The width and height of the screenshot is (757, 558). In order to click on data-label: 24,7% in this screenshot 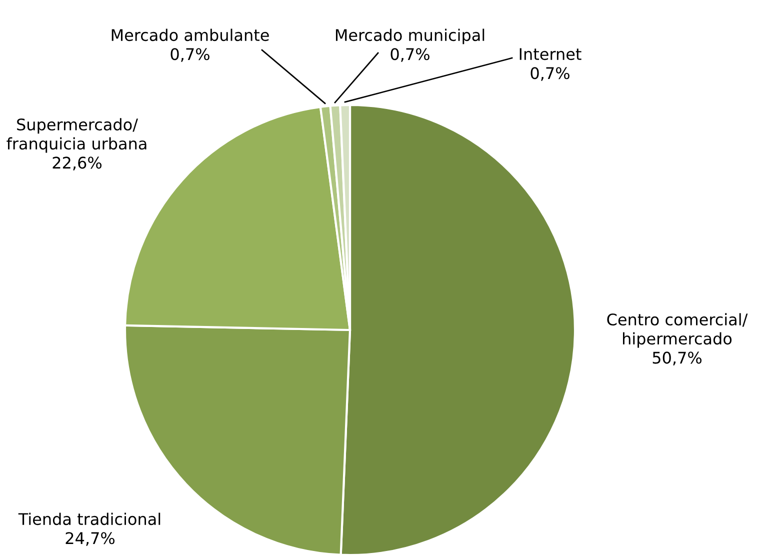, I will do `click(90, 539)`.